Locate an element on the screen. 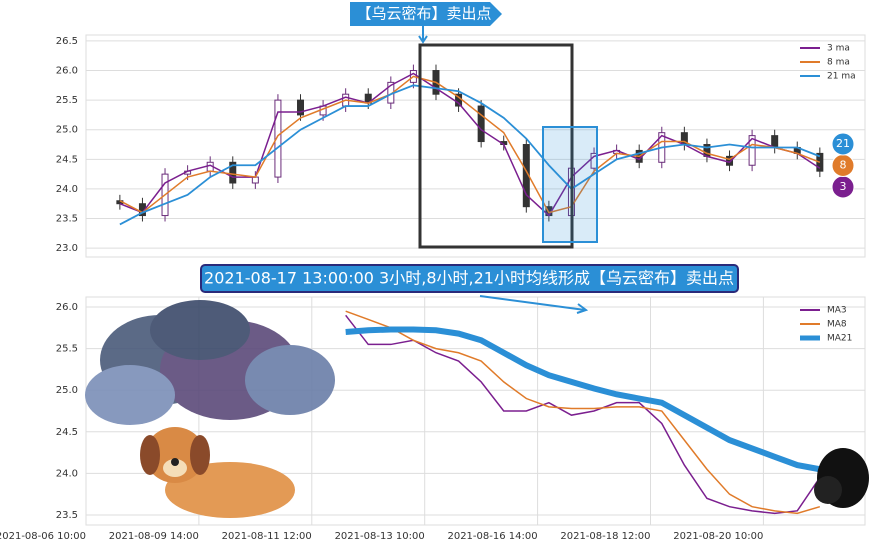 The width and height of the screenshot is (873, 548). annotation-arrow-box is located at coordinates (426, 14).